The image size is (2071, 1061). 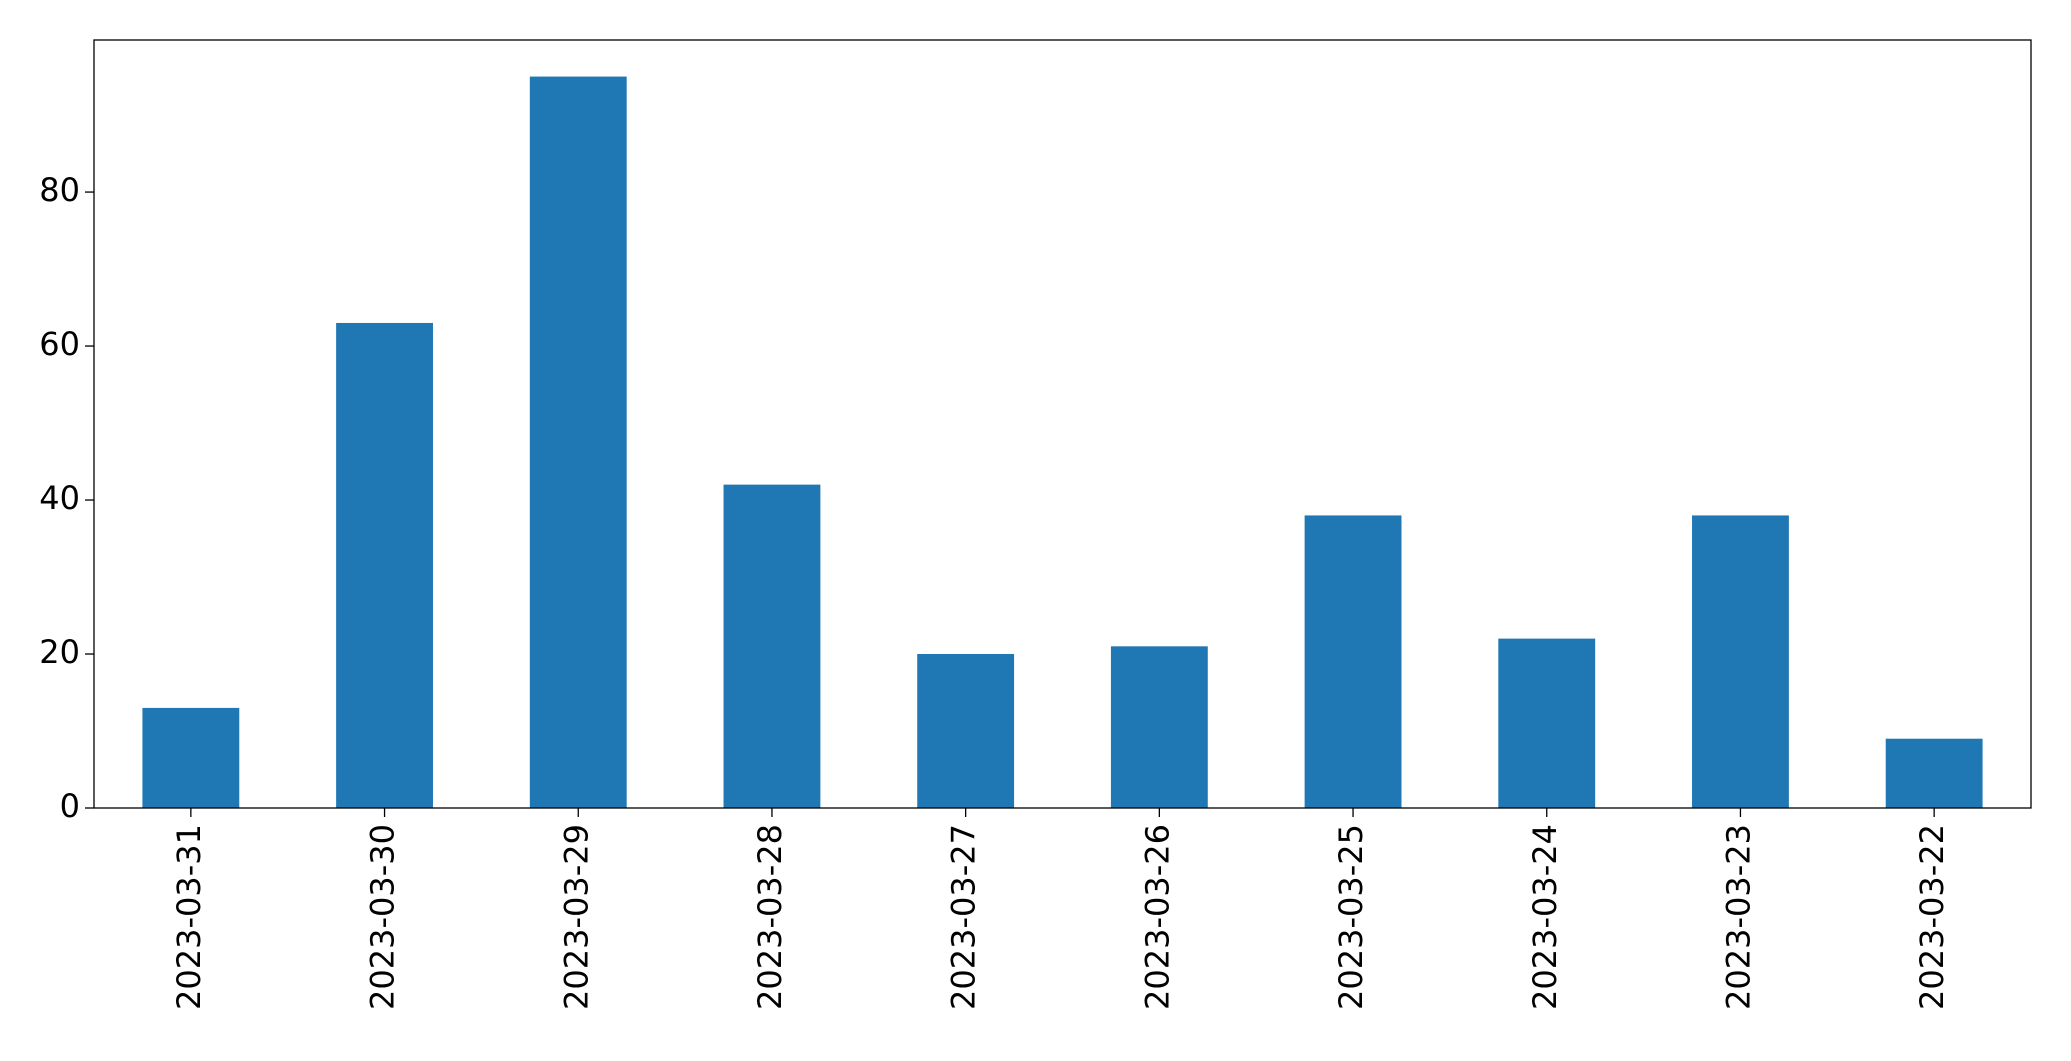 I want to click on x-tick-label: 2023-03-27, so click(x=964, y=917).